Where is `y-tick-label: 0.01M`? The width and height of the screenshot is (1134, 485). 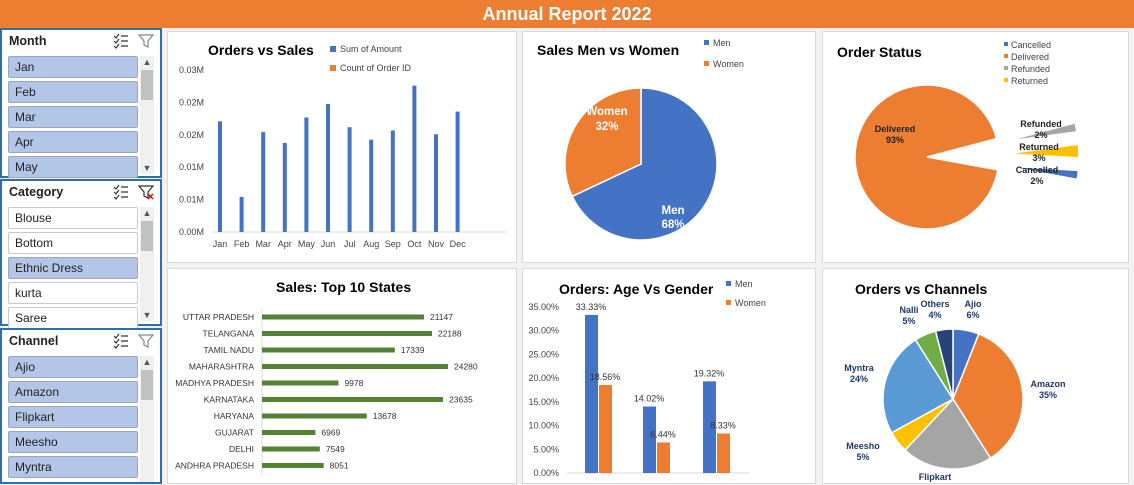
y-tick-label: 0.01M is located at coordinates (191, 167).